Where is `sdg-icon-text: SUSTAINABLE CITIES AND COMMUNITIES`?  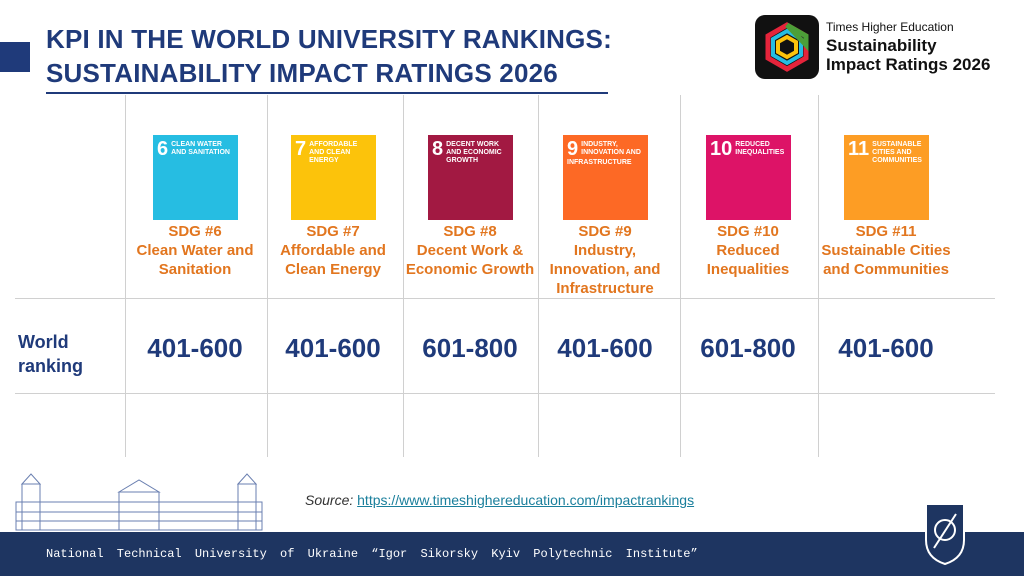
sdg-icon-text: SUSTAINABLE CITIES AND COMMUNITIES is located at coordinates (897, 152).